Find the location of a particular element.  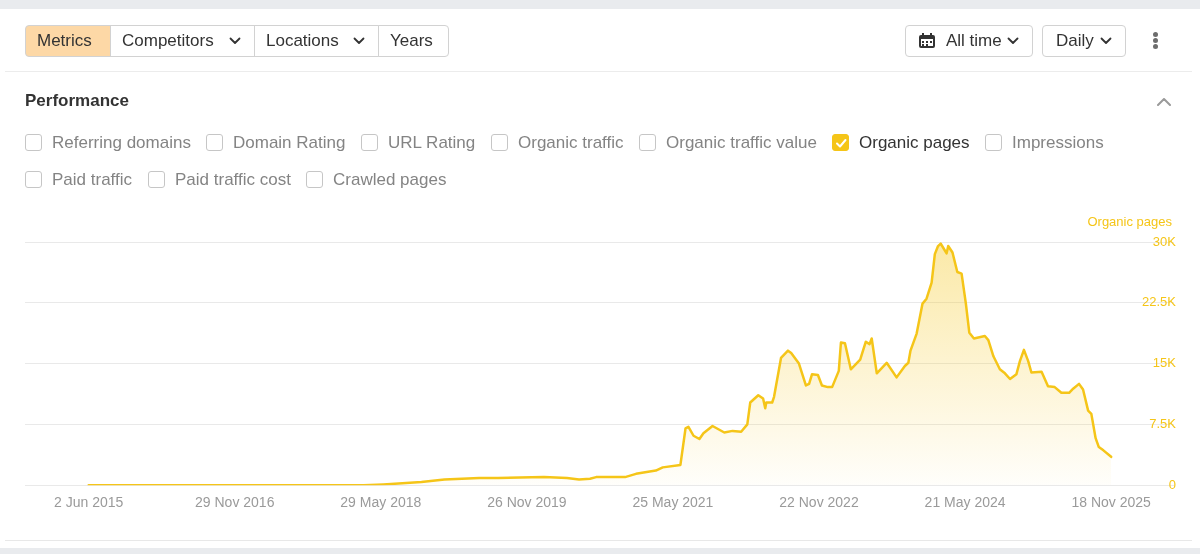

x-tick-label: 25 May 2021 is located at coordinates (673, 502).